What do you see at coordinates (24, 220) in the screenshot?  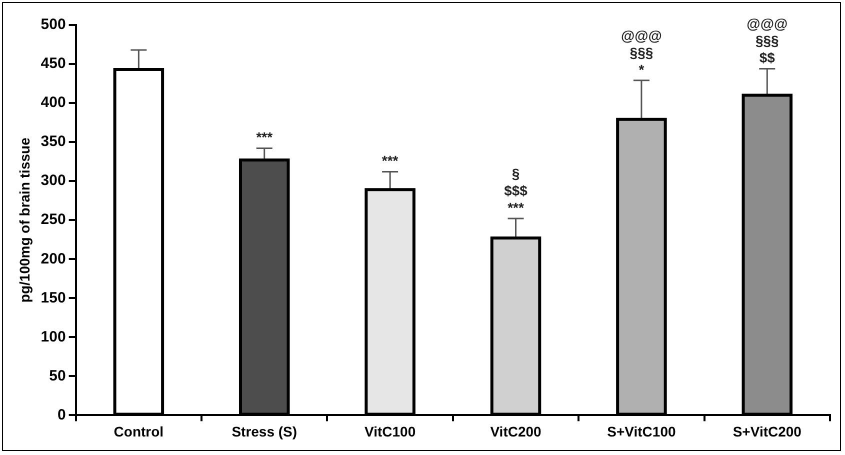 I see `y-axis-title: pg/100mg of brain tissue` at bounding box center [24, 220].